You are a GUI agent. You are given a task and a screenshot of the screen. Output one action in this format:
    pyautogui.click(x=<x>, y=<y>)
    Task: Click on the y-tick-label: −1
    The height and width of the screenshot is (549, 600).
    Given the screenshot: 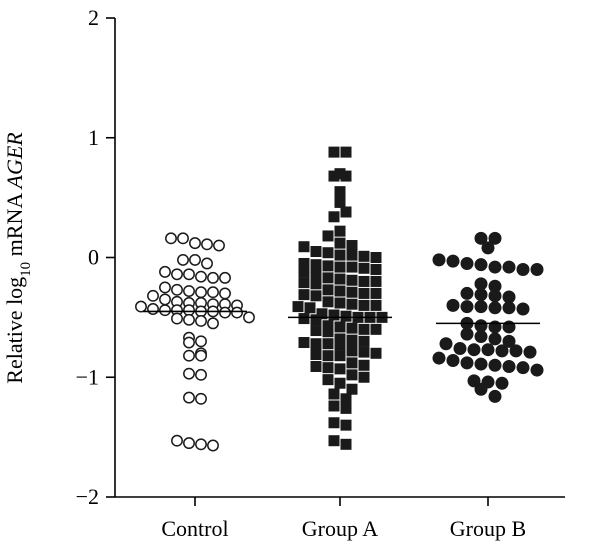 What is the action you would take?
    pyautogui.click(x=87, y=376)
    